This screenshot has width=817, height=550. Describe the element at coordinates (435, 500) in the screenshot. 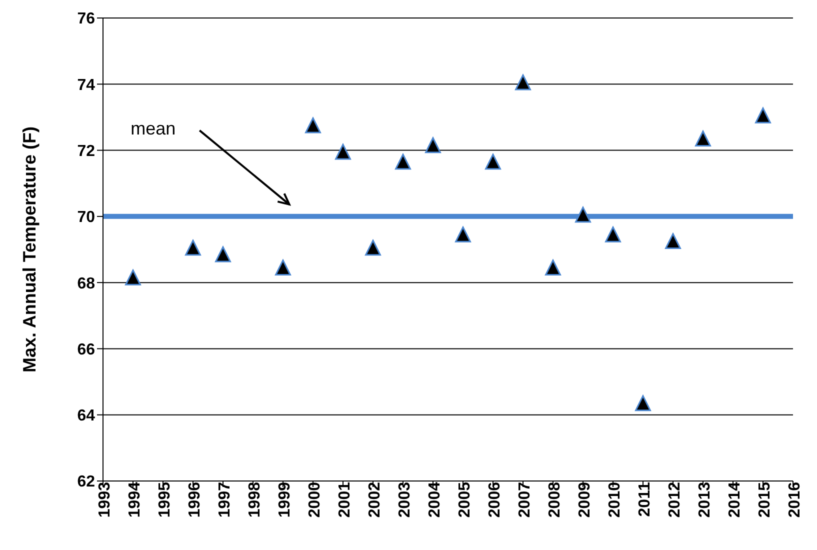

I see `x-tick-label: 2004` at that location.